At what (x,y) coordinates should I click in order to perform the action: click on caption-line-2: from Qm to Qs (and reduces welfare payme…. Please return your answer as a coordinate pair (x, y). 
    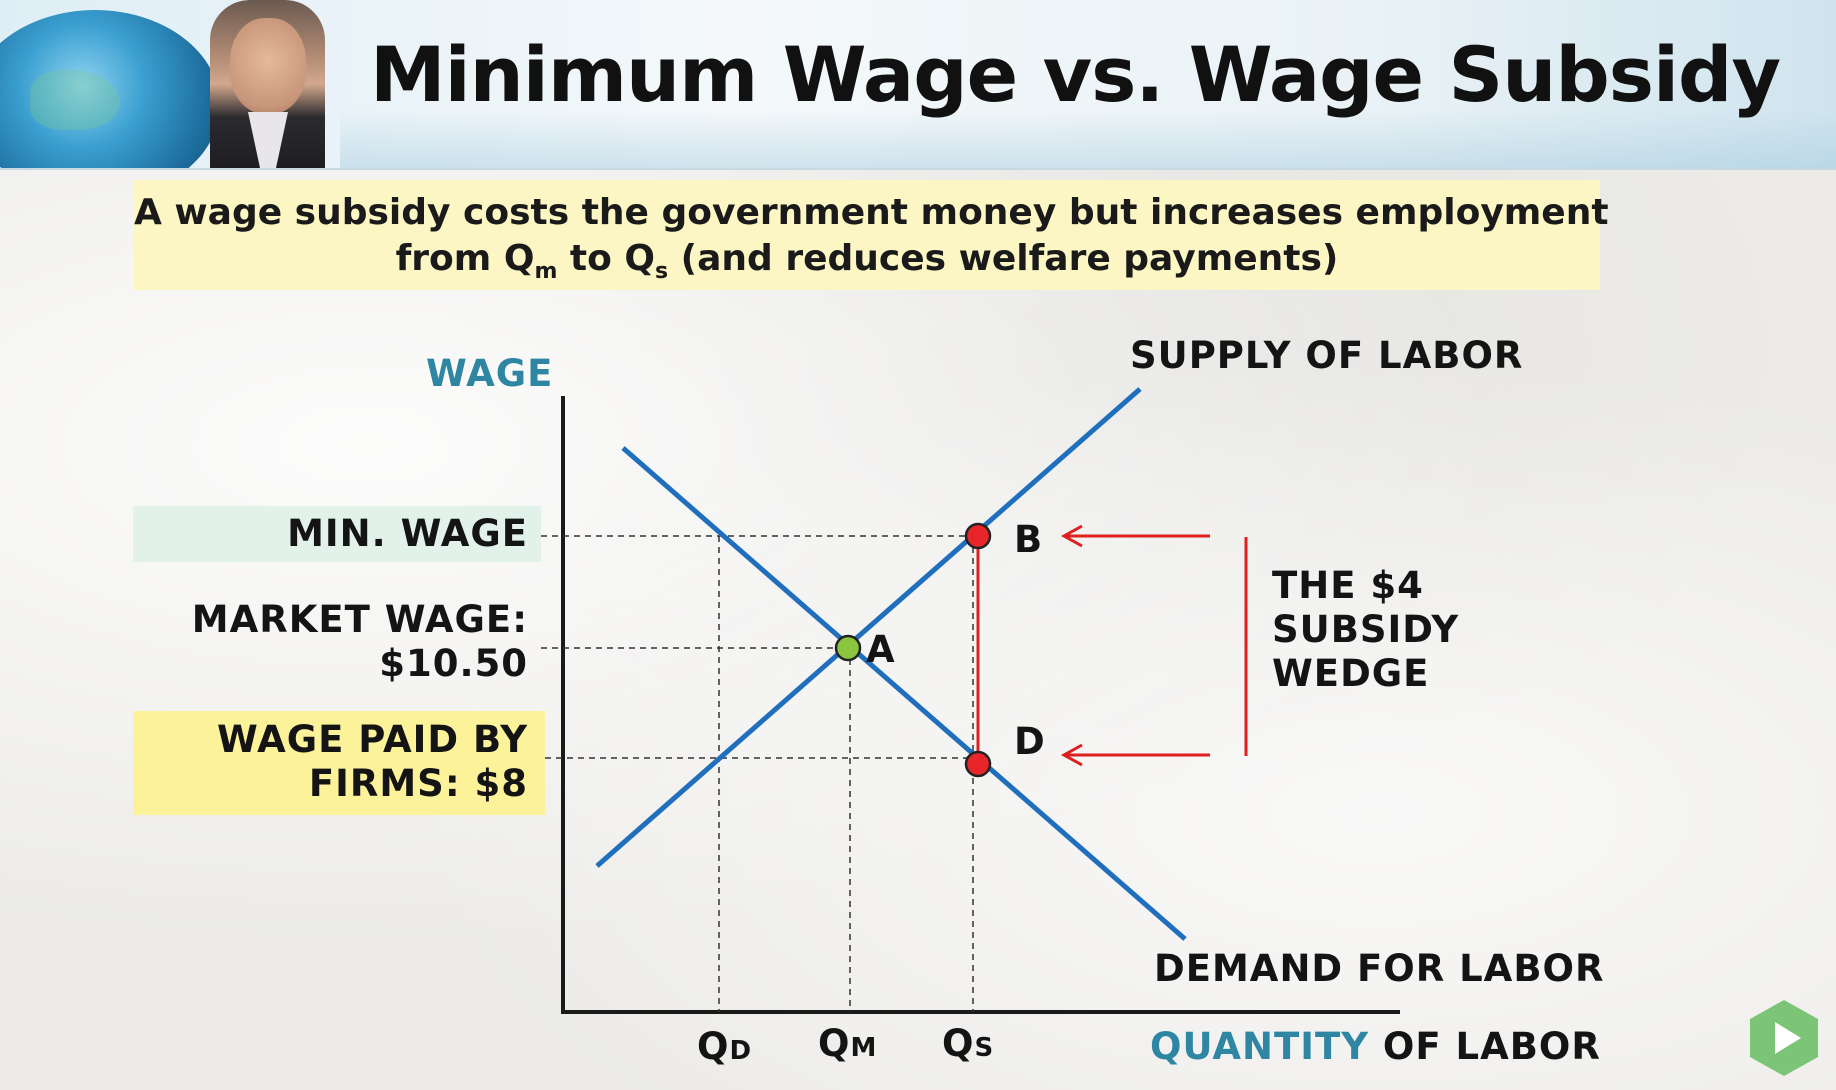
    Looking at the image, I should click on (867, 261).